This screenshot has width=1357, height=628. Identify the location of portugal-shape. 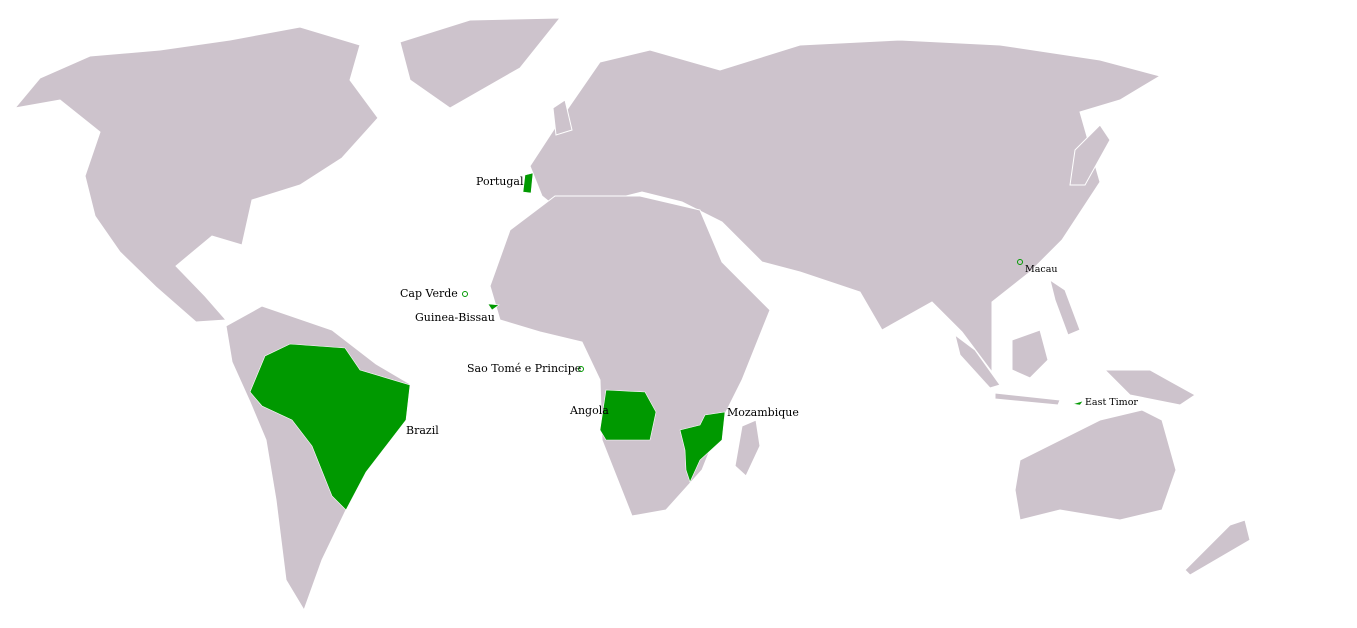
(528, 183).